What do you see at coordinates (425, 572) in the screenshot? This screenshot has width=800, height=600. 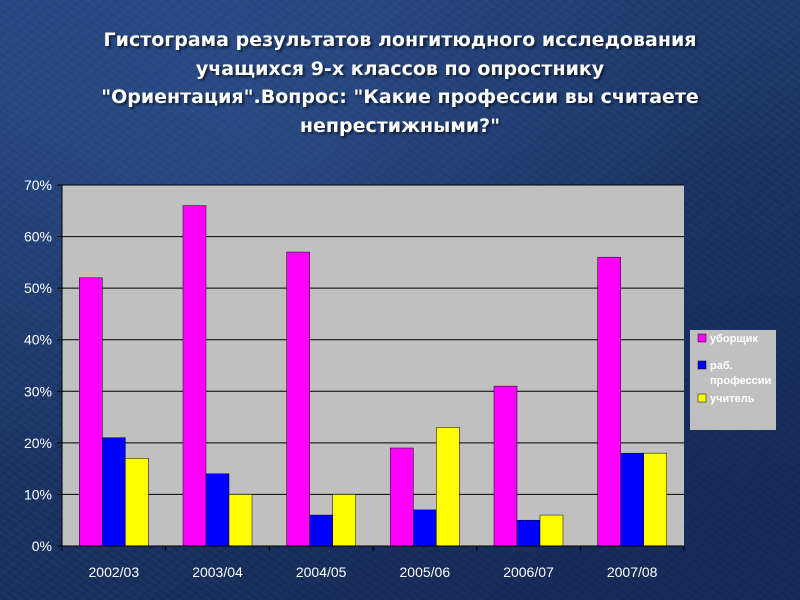 I see `x-tick-label: 2005/06` at bounding box center [425, 572].